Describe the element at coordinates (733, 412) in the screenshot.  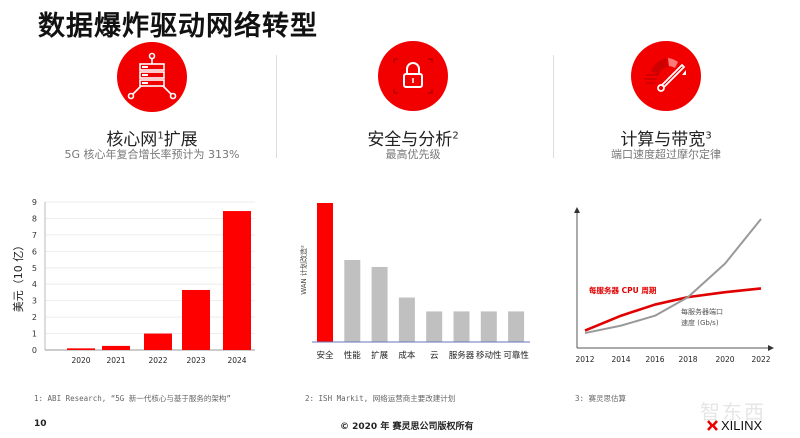
I see `watermark: 智东西` at that location.